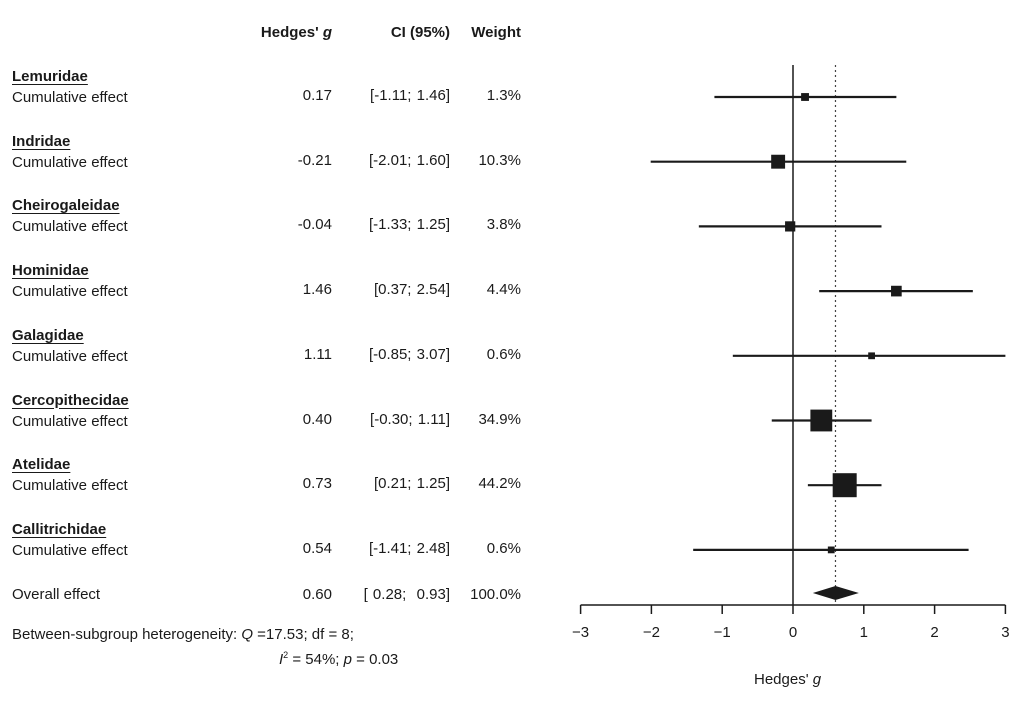 This screenshot has width=1024, height=712. Describe the element at coordinates (580, 632) in the screenshot. I see `x-axis-tick-label: −3` at that location.